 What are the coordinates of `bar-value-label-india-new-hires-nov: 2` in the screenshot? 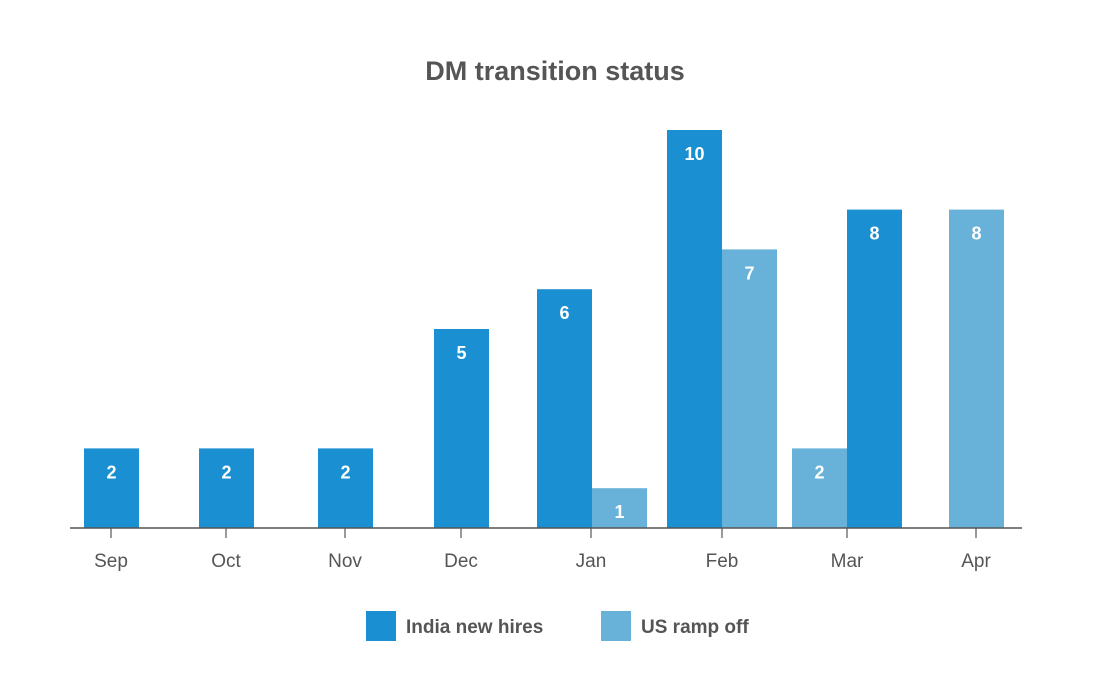 It's located at (345, 472).